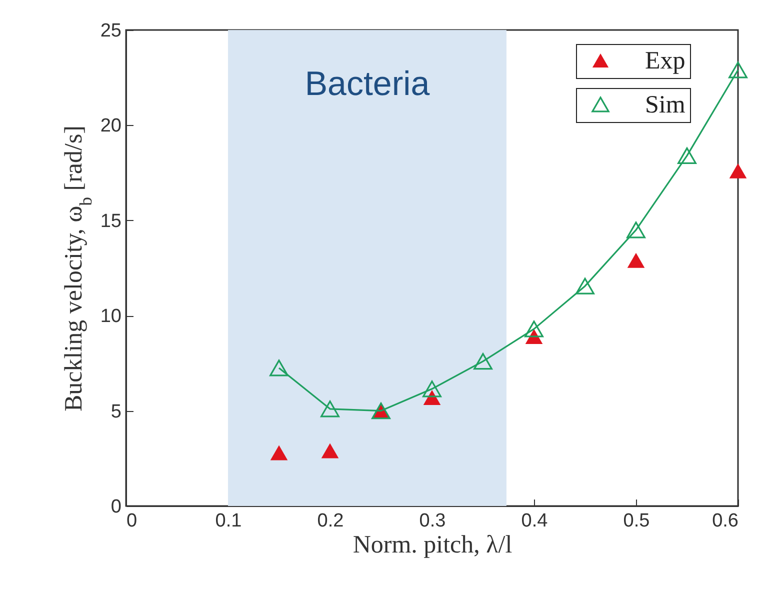  Describe the element at coordinates (111, 126) in the screenshot. I see `y-tick-label: 20` at that location.